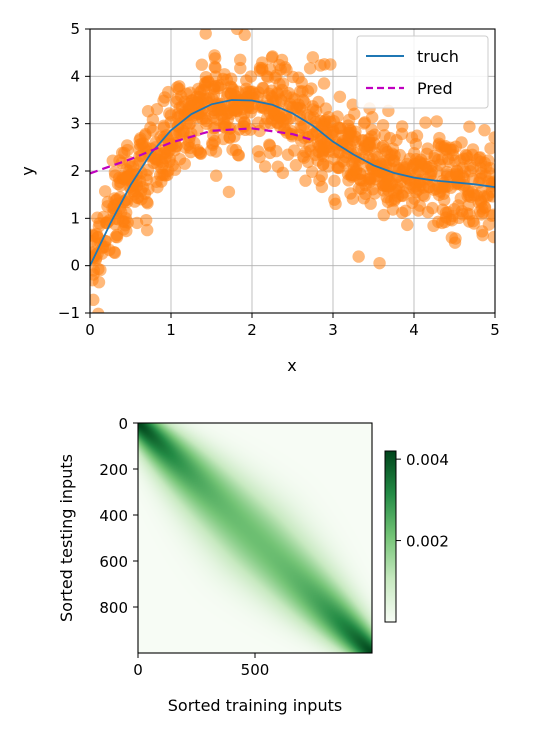  Describe the element at coordinates (414, 330) in the screenshot. I see `x-tick-label: 4` at that location.